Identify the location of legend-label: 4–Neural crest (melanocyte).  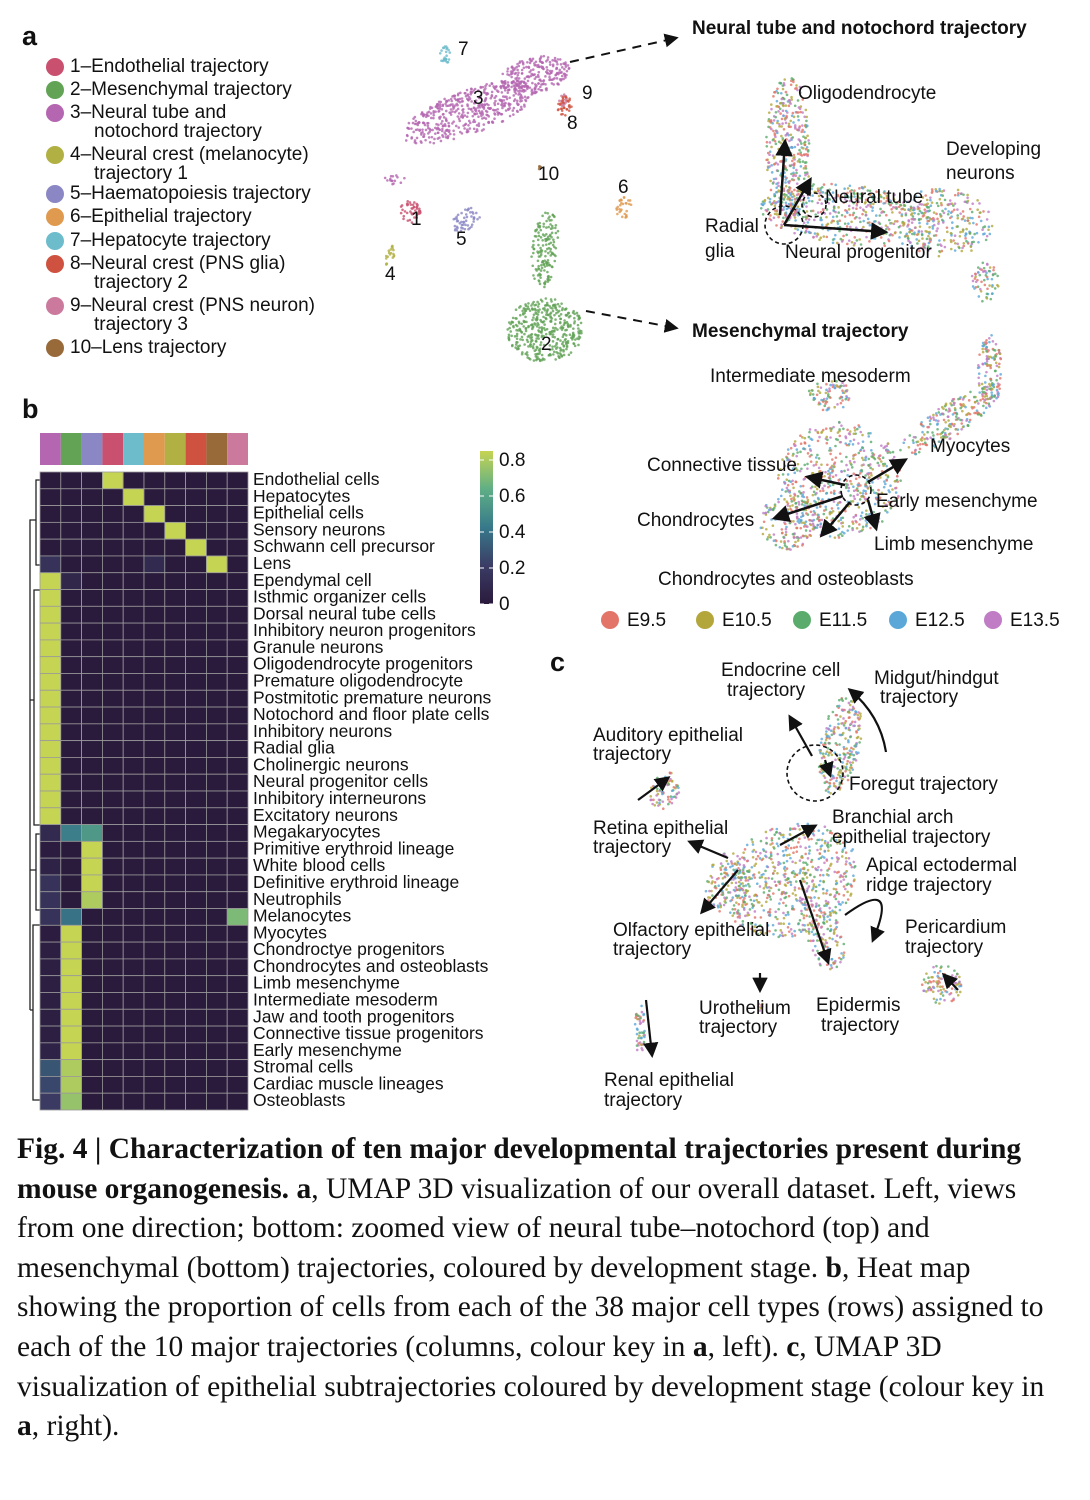
(189, 154).